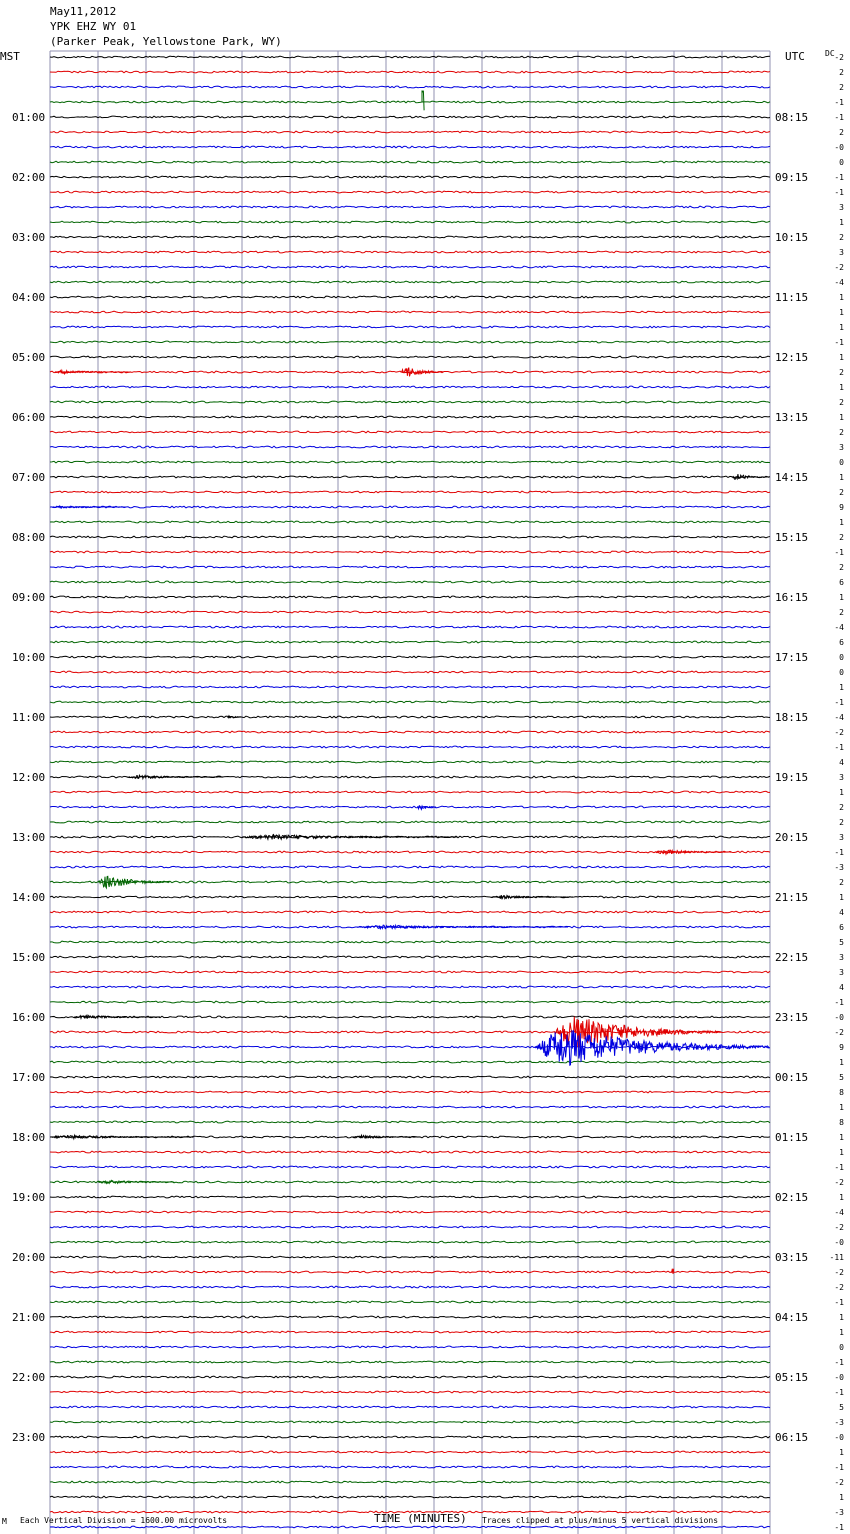 The height and width of the screenshot is (1534, 850). Describe the element at coordinates (839, 867) in the screenshot. I see `dc-offset-label: -3` at that location.